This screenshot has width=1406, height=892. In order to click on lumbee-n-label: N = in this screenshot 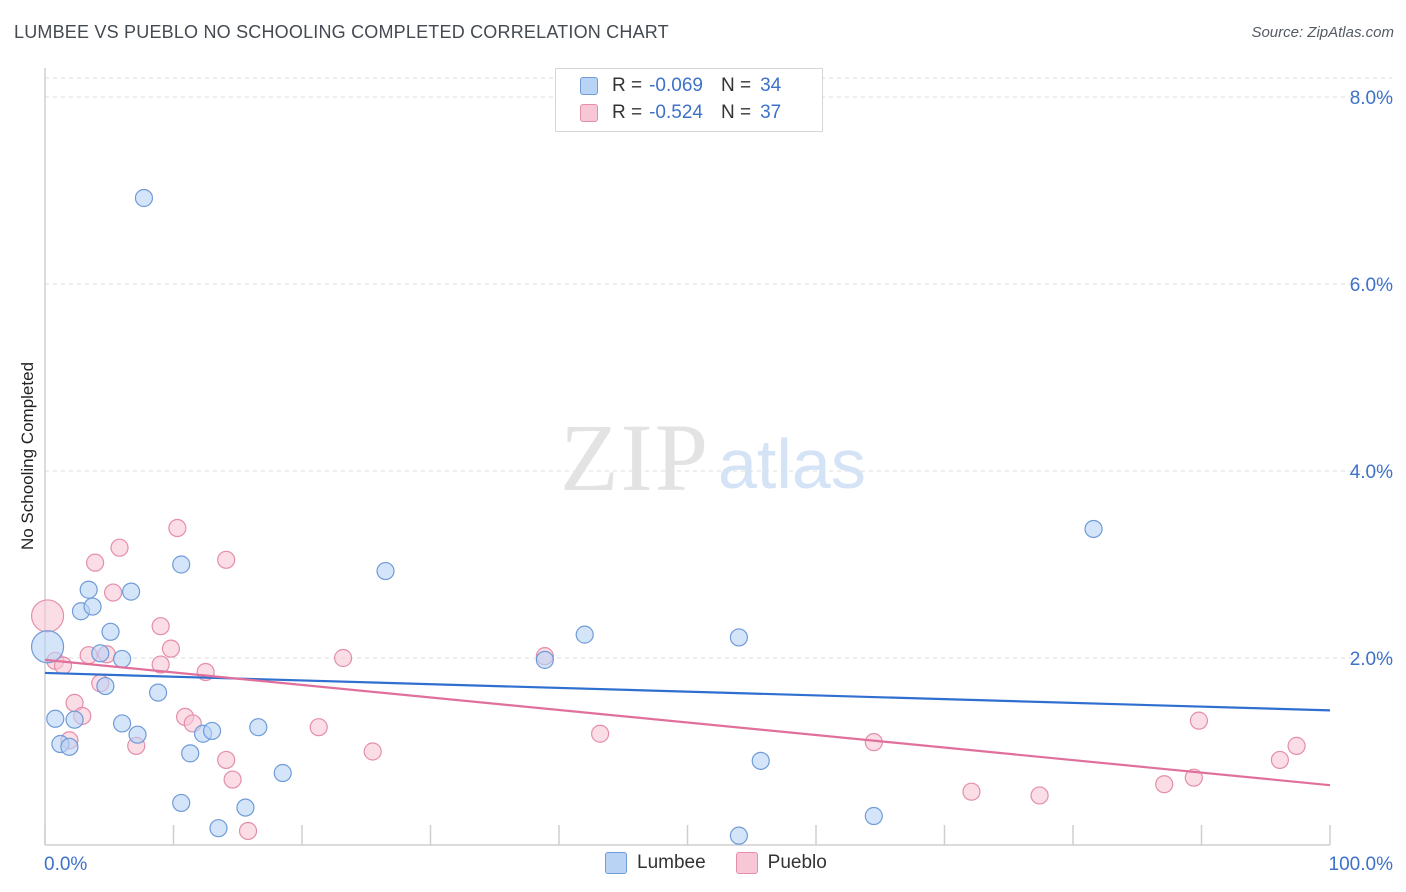, I will do `click(736, 85)`.